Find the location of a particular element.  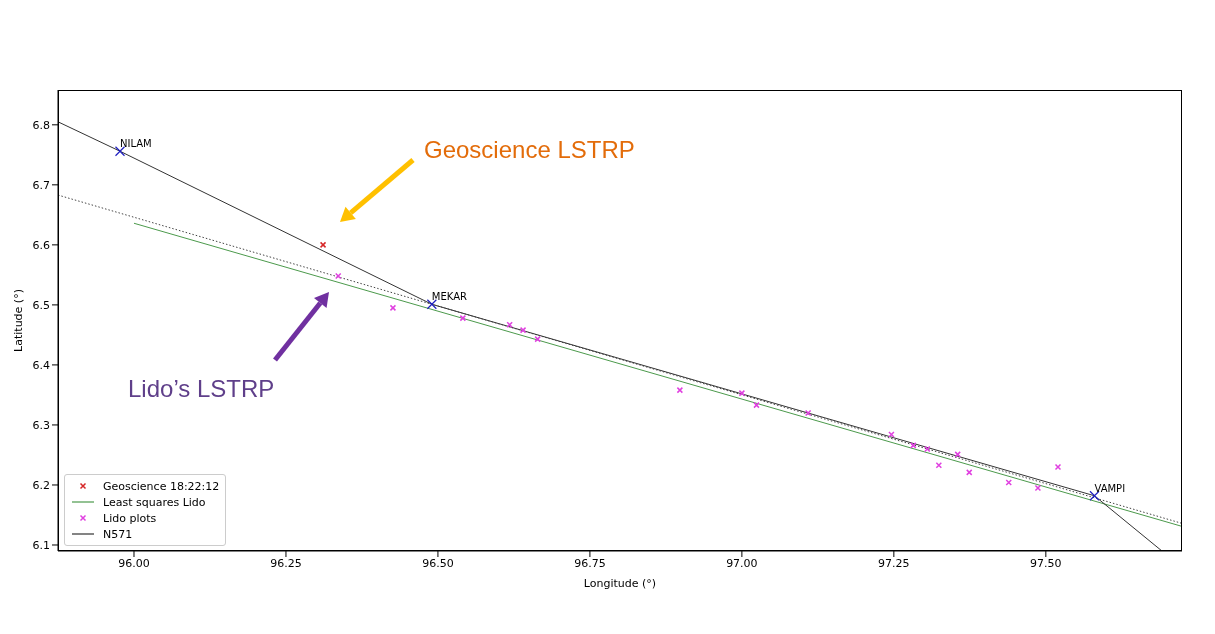

annotation: NILAM is located at coordinates (136, 144).